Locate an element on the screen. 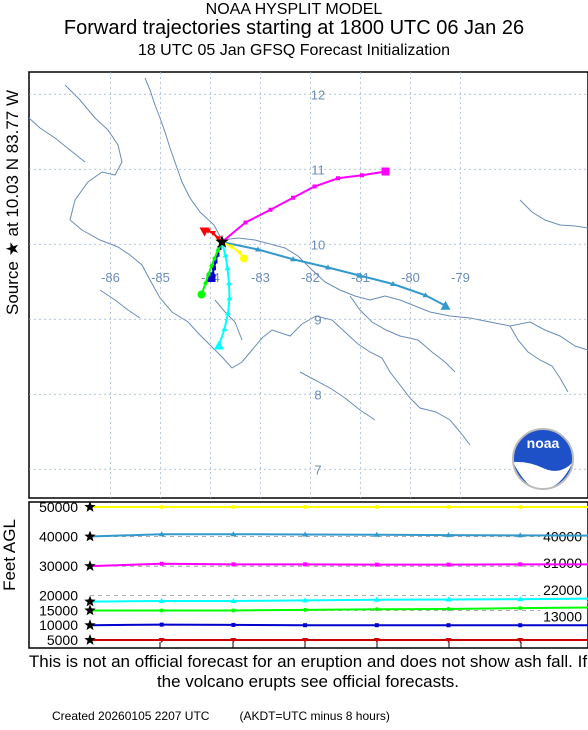 The image size is (588, 730). svg-text: noaa is located at coordinates (543, 443).